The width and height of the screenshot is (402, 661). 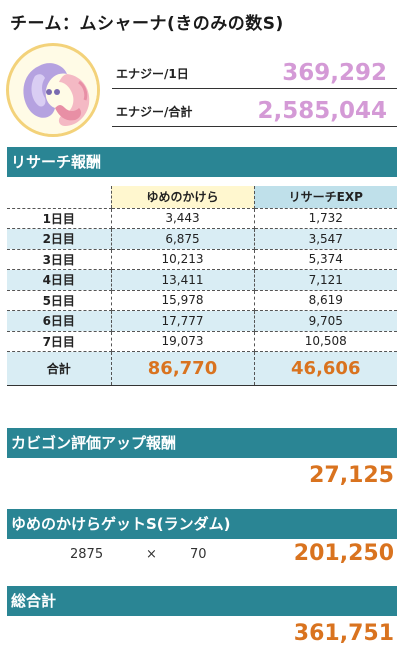 I want to click on exp-value: 7,121, so click(x=325, y=280).